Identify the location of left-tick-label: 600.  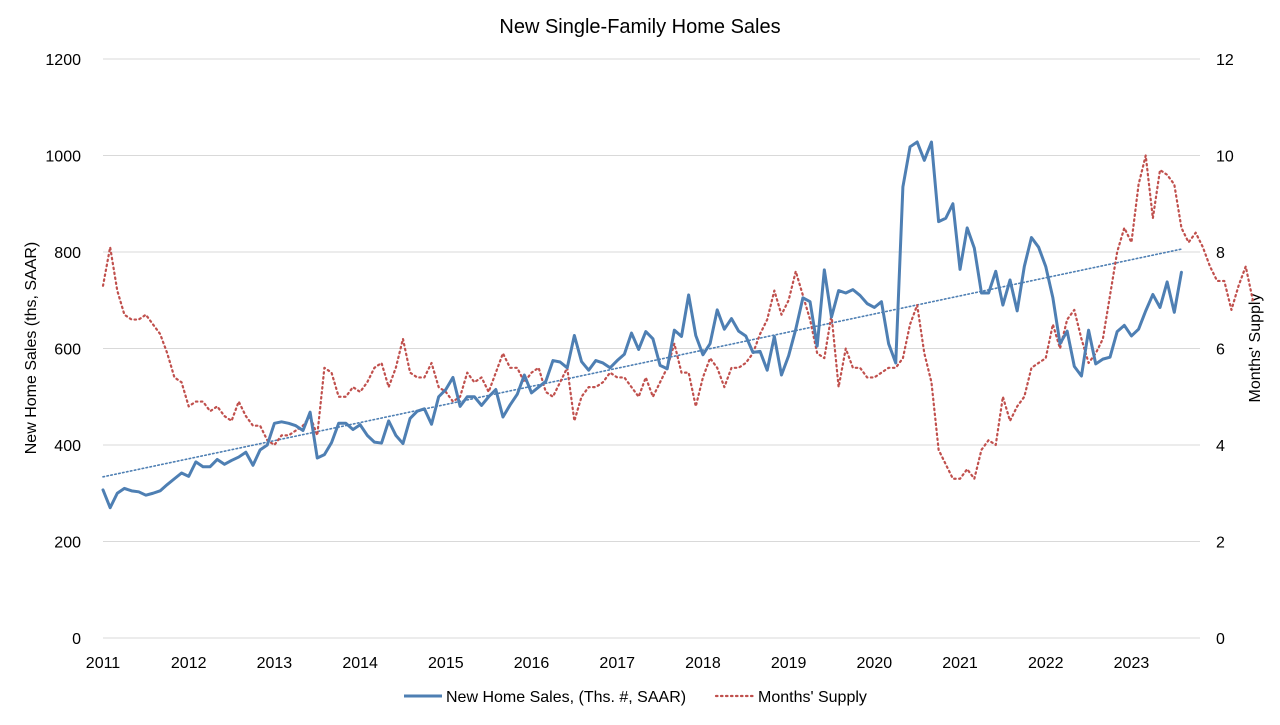
(67, 350).